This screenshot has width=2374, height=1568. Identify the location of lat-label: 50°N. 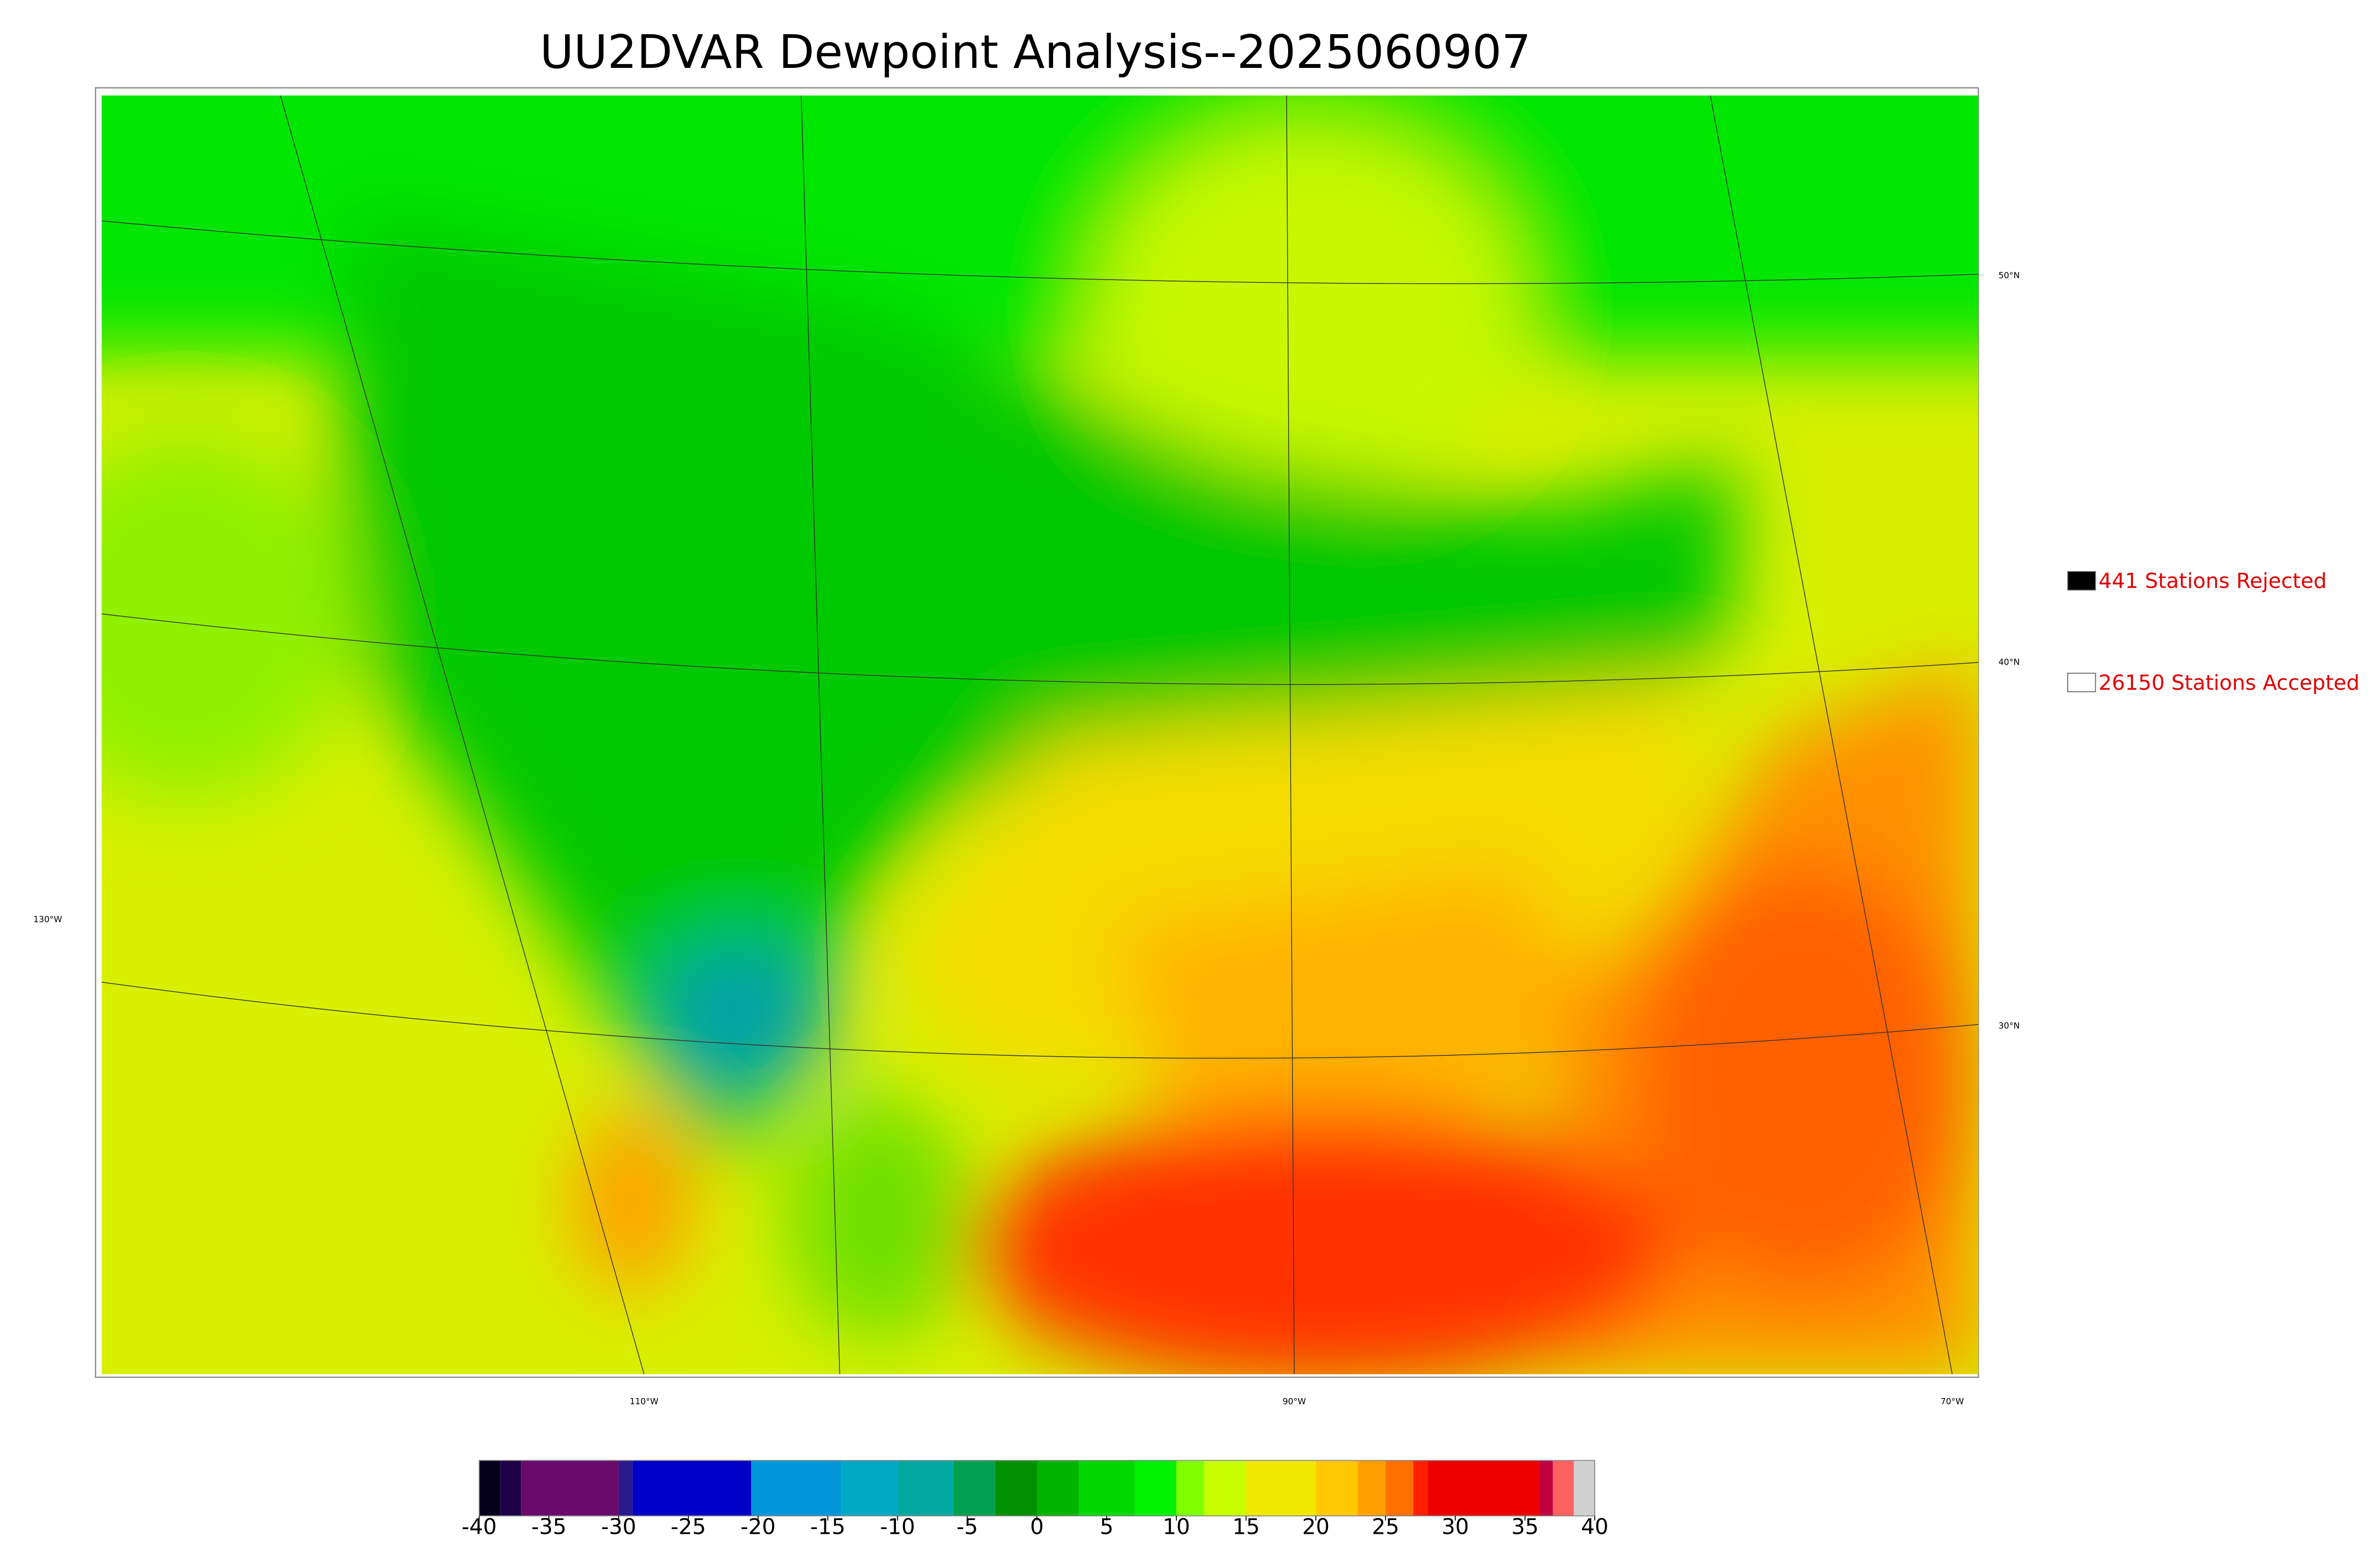
(2009, 276).